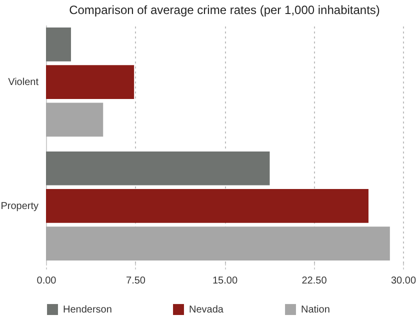  I want to click on x-tick-label: 7.50, so click(136, 281).